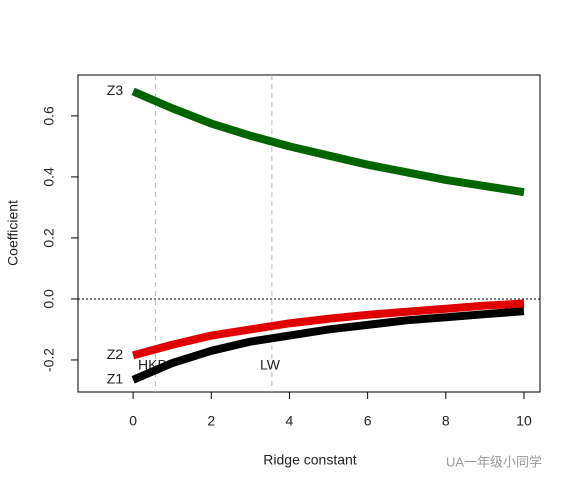  I want to click on series-label: Z3, so click(115, 90).